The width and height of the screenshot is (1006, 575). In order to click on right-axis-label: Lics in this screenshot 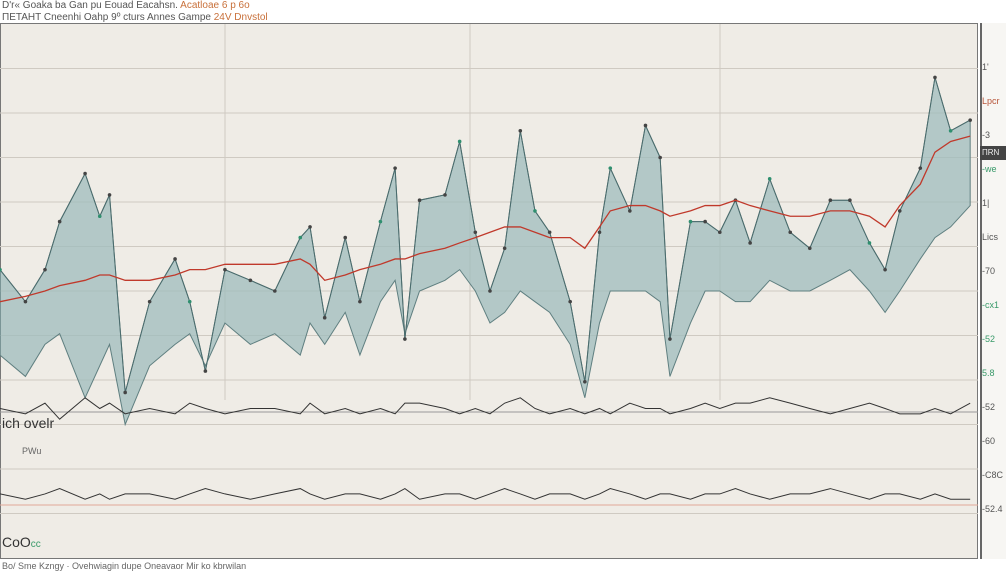, I will do `click(990, 237)`.